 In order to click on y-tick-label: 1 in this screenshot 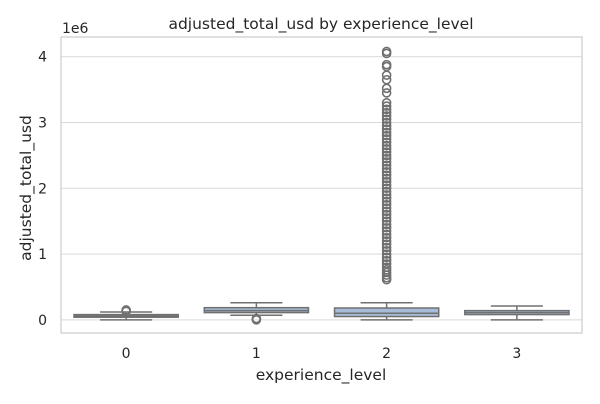, I will do `click(42, 255)`.